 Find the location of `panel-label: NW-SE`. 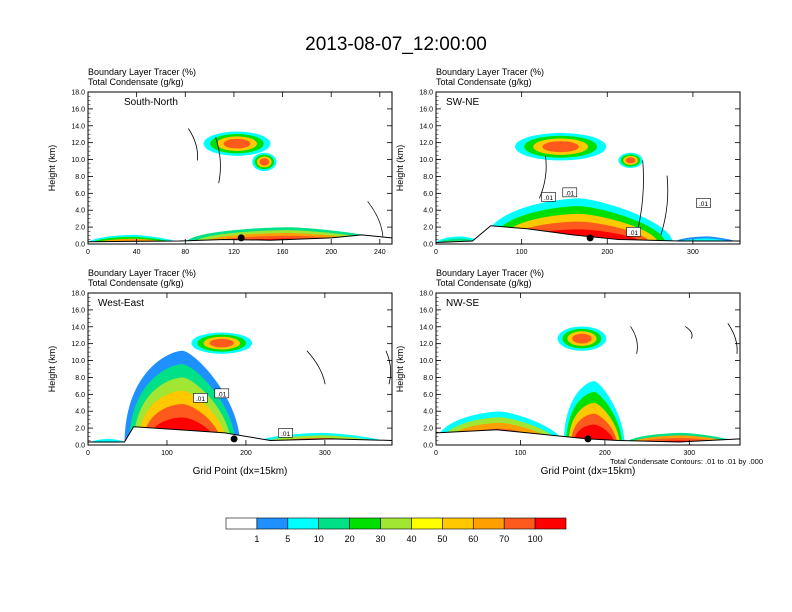

panel-label: NW-SE is located at coordinates (462, 303).